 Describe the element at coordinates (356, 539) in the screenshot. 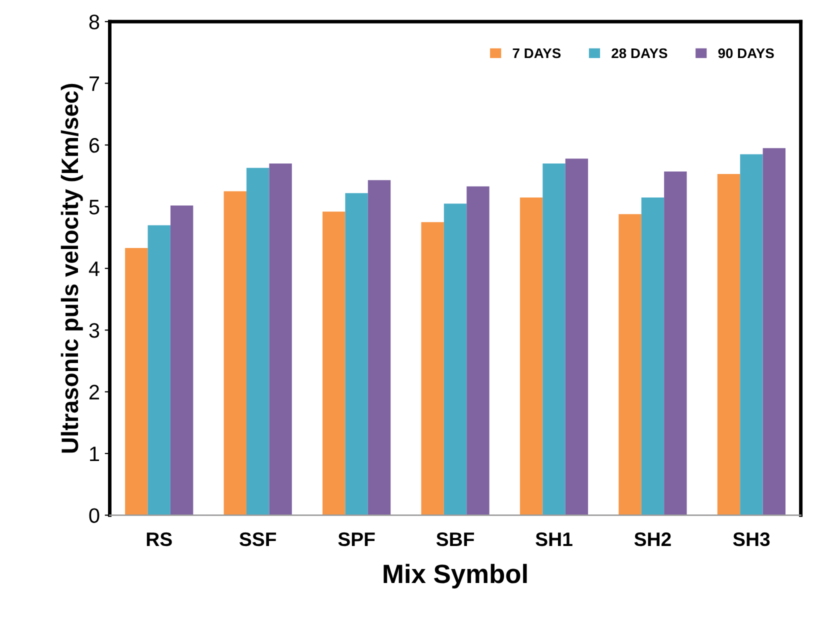

I see `x-tick-label: SPF` at that location.